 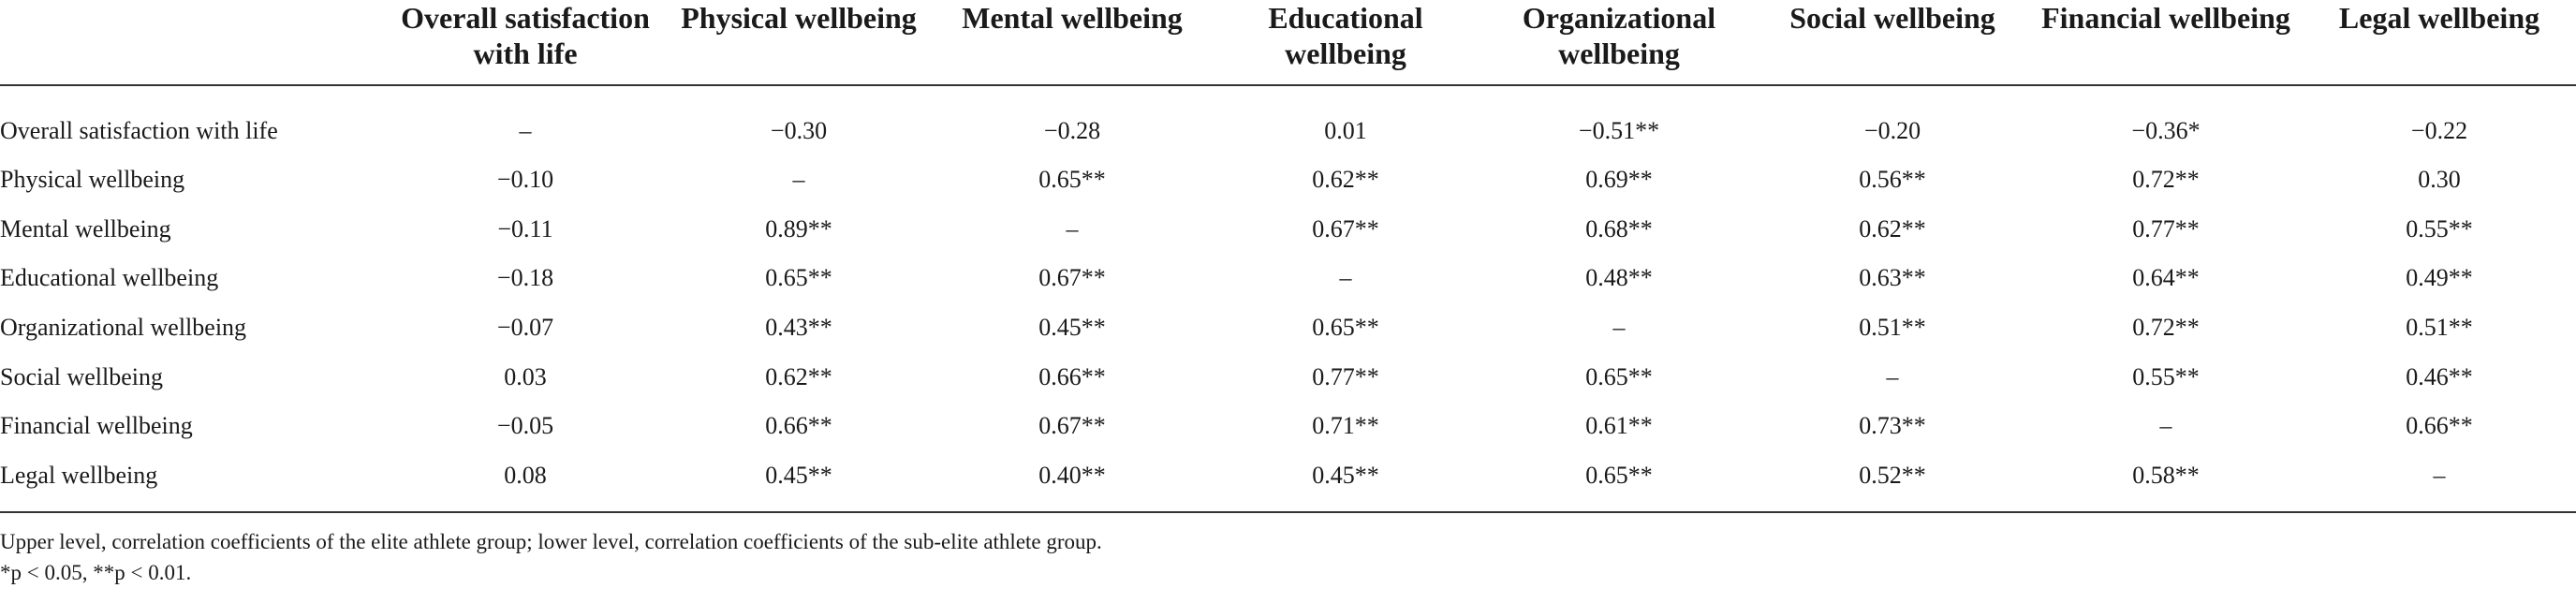 I want to click on row-label: Mental wellbeing, so click(x=85, y=229).